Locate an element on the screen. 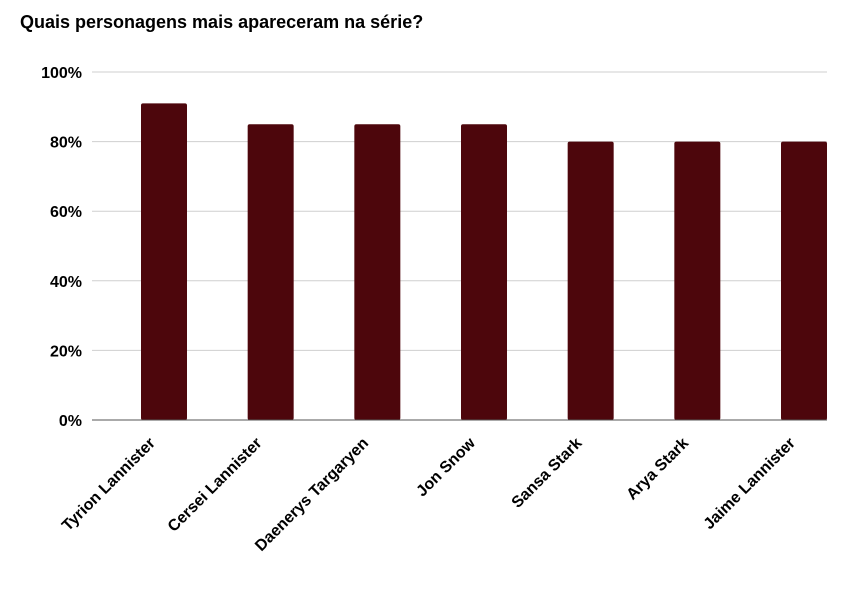 The height and width of the screenshot is (601, 842). y-tick-label: 100% is located at coordinates (61, 73).